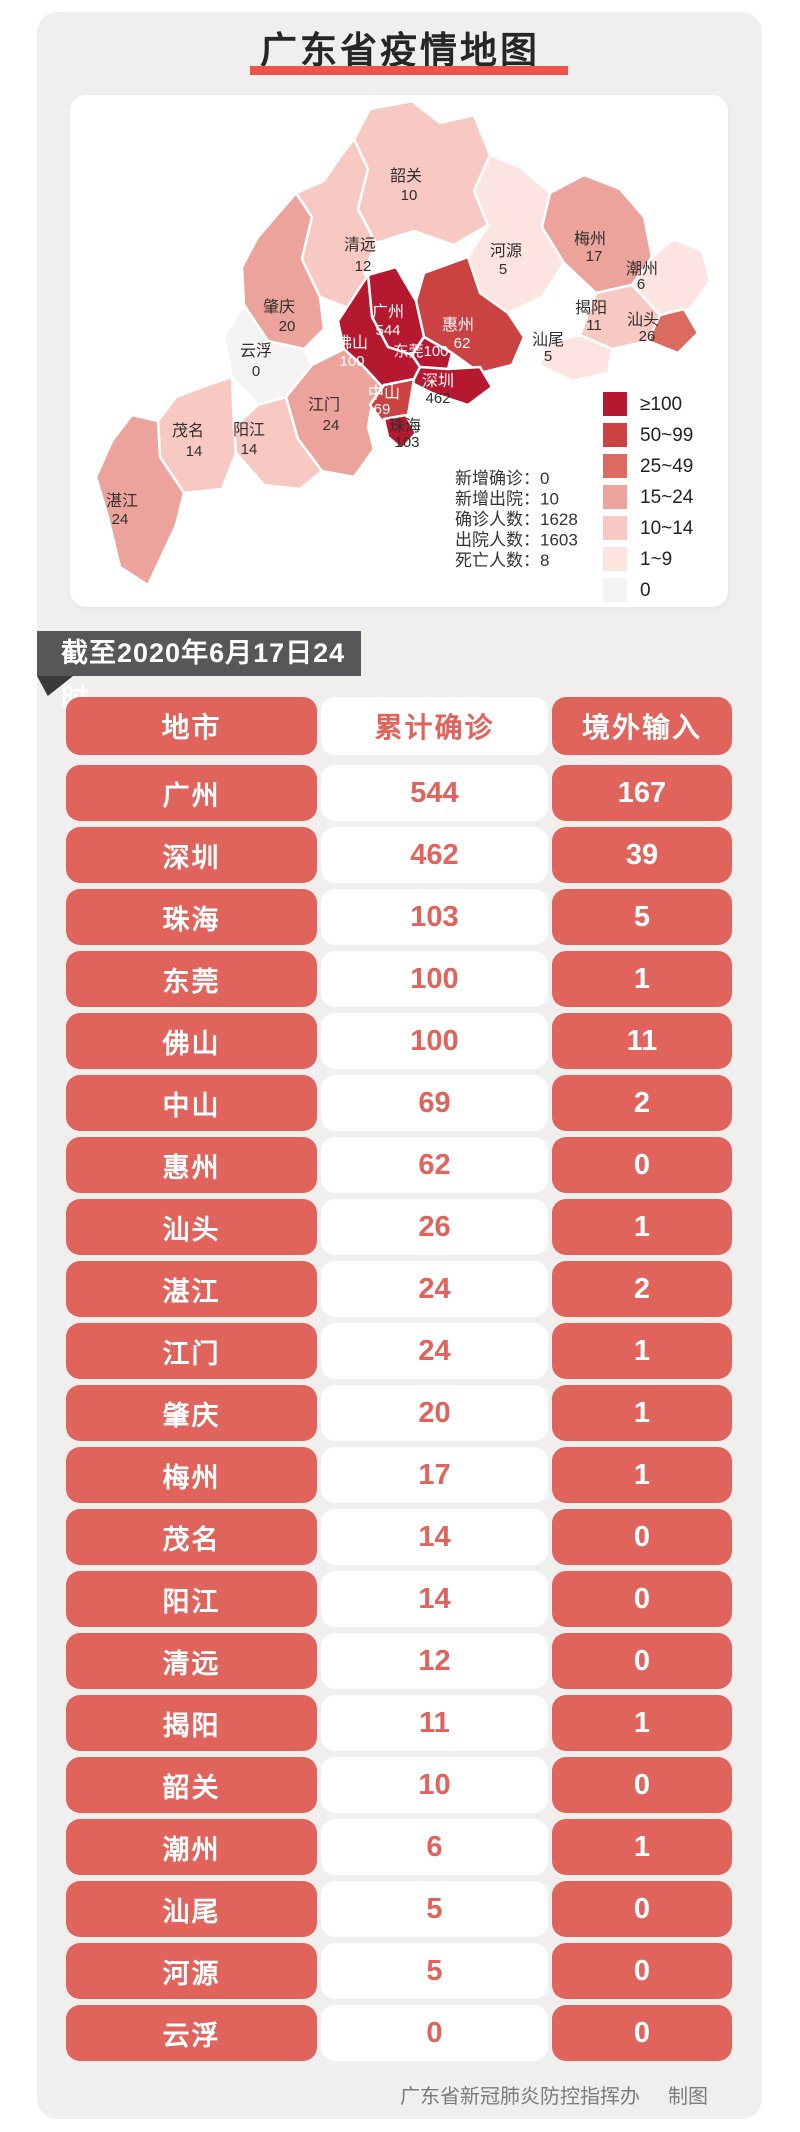 Image resolution: width=800 pixels, height=2132 pixels. Describe the element at coordinates (642, 917) in the screenshot. I see `imported-cell: 5` at that location.